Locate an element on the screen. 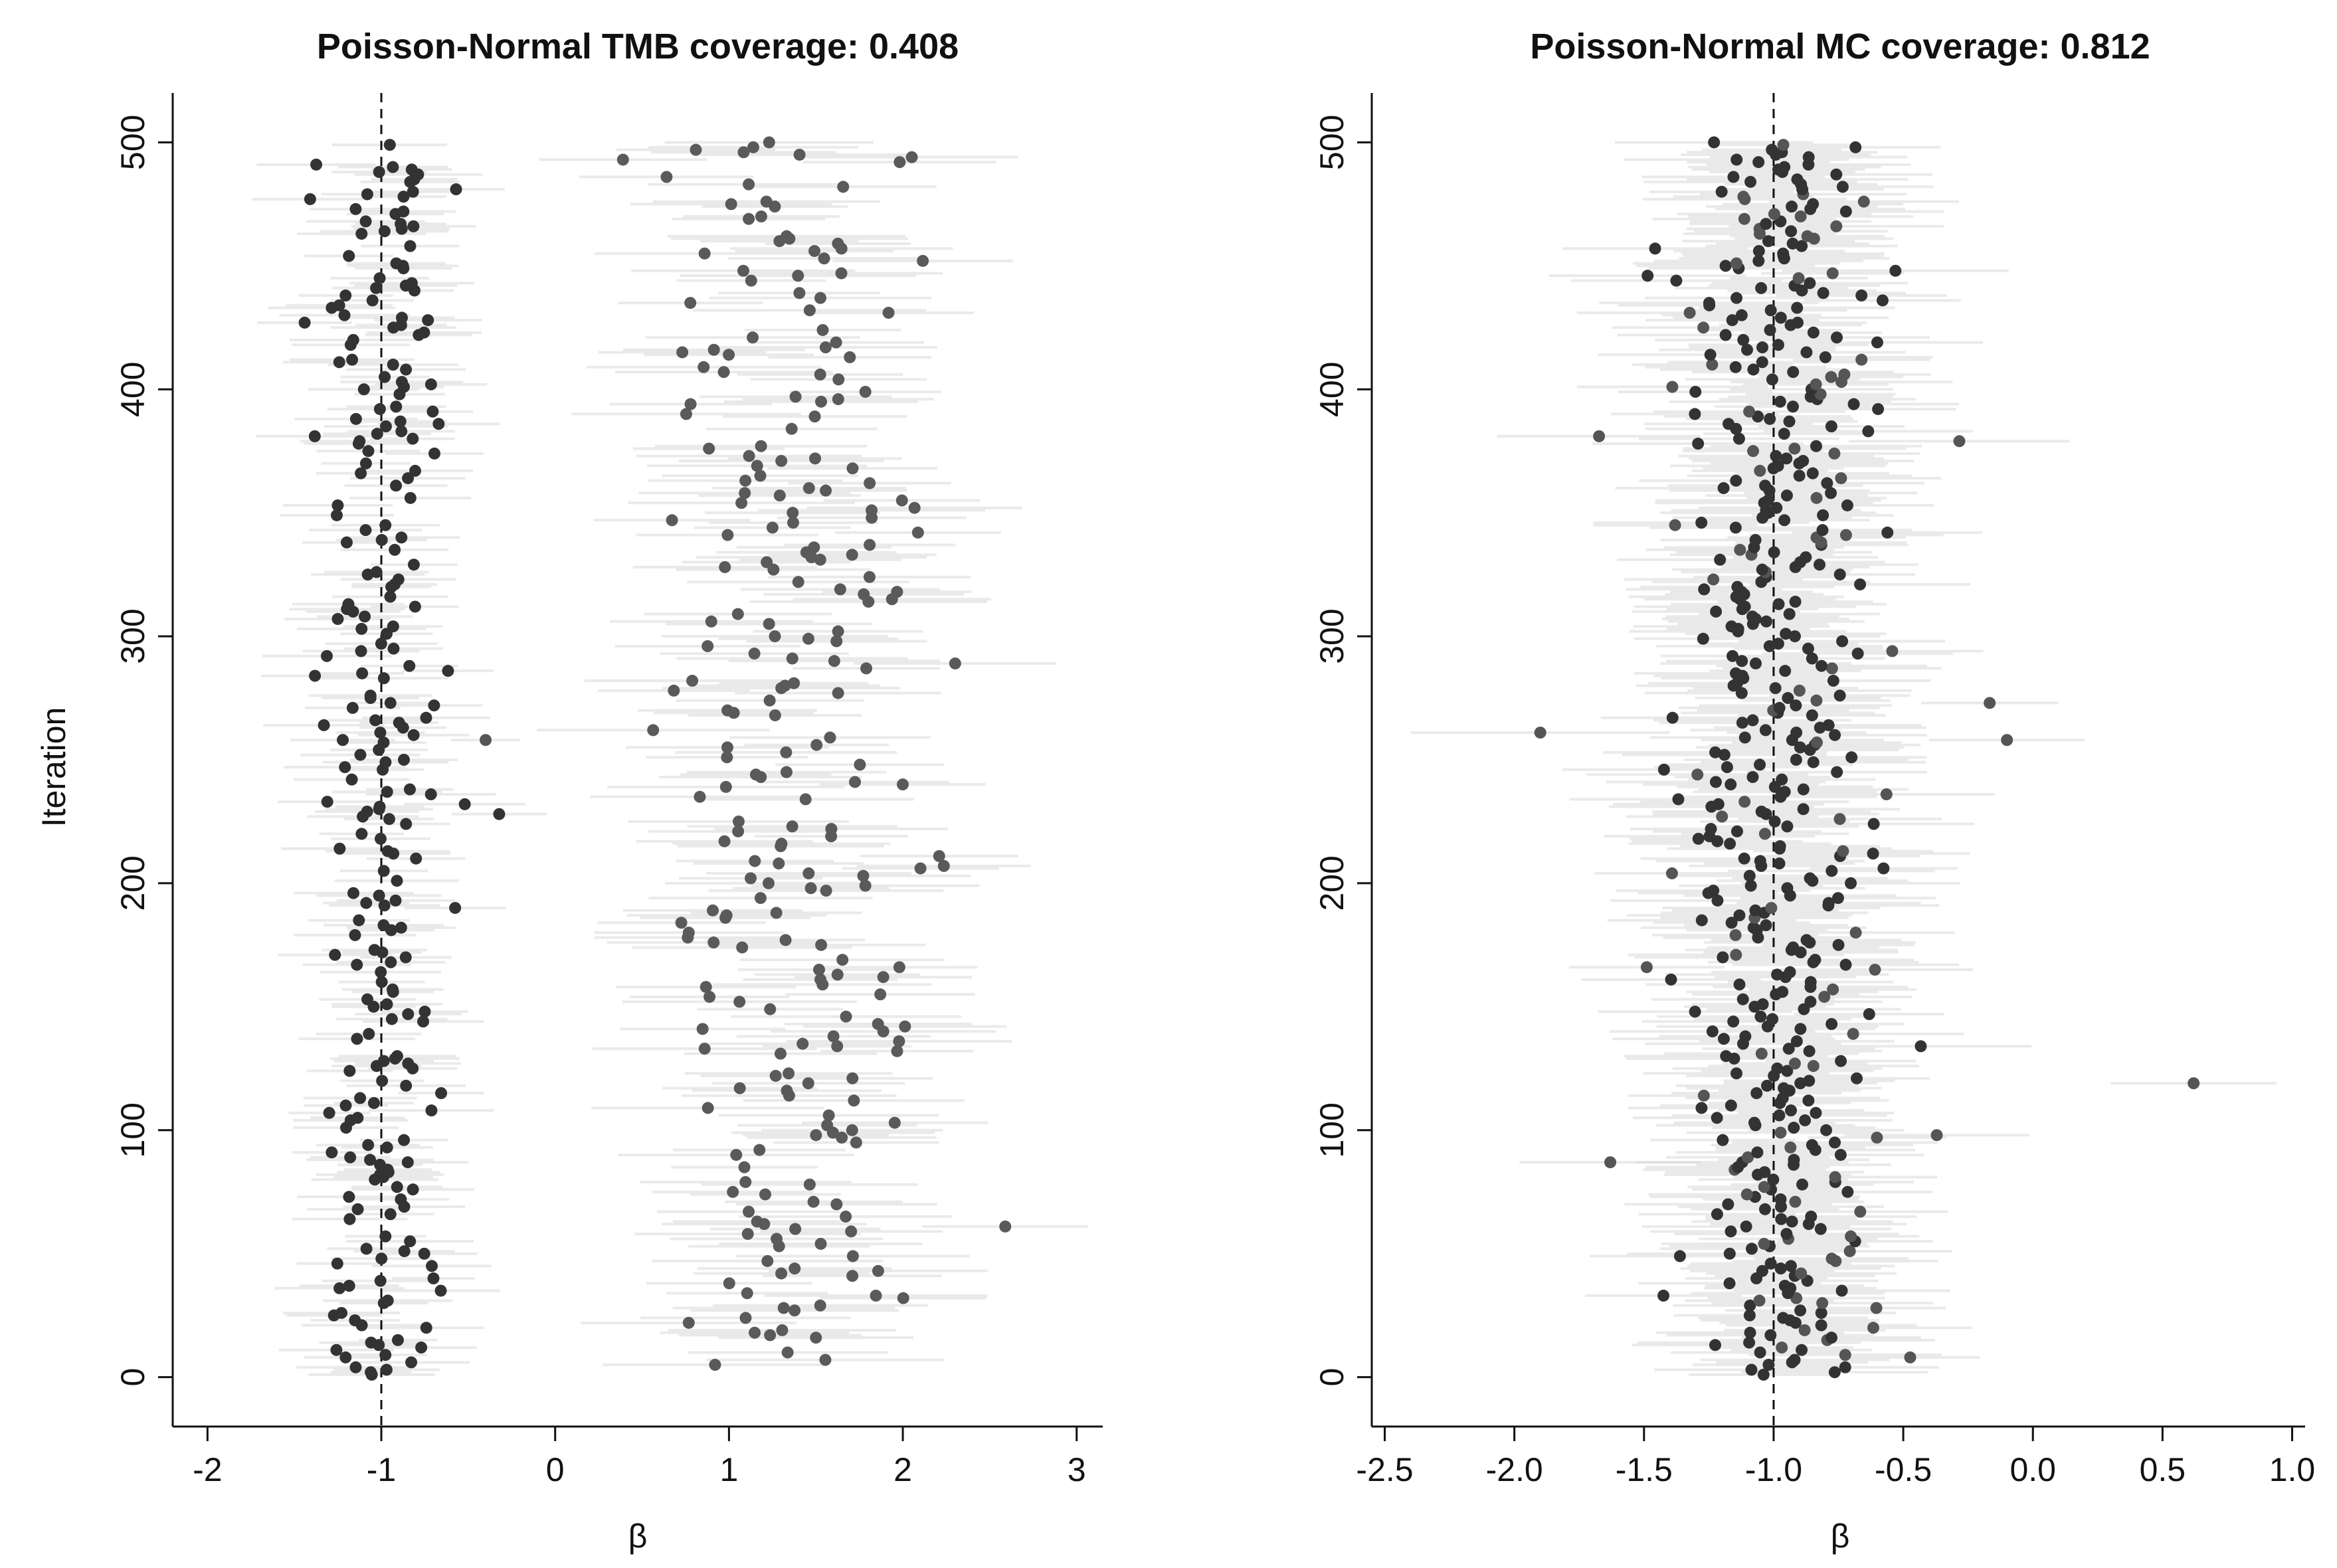 Image resolution: width=2337 pixels, height=1568 pixels. x-ticks-tmb: -2 -1 0 1 2 3 is located at coordinates (640, 1457).